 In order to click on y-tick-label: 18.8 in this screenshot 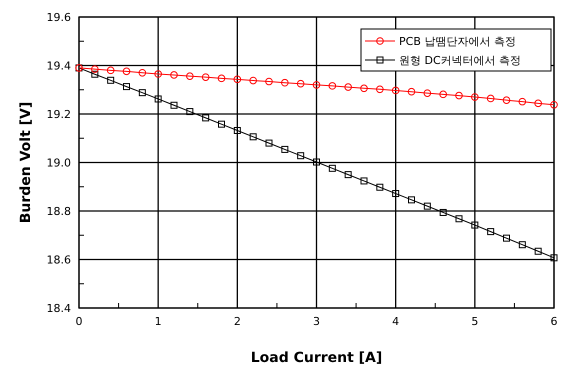, I will do `click(58, 211)`.